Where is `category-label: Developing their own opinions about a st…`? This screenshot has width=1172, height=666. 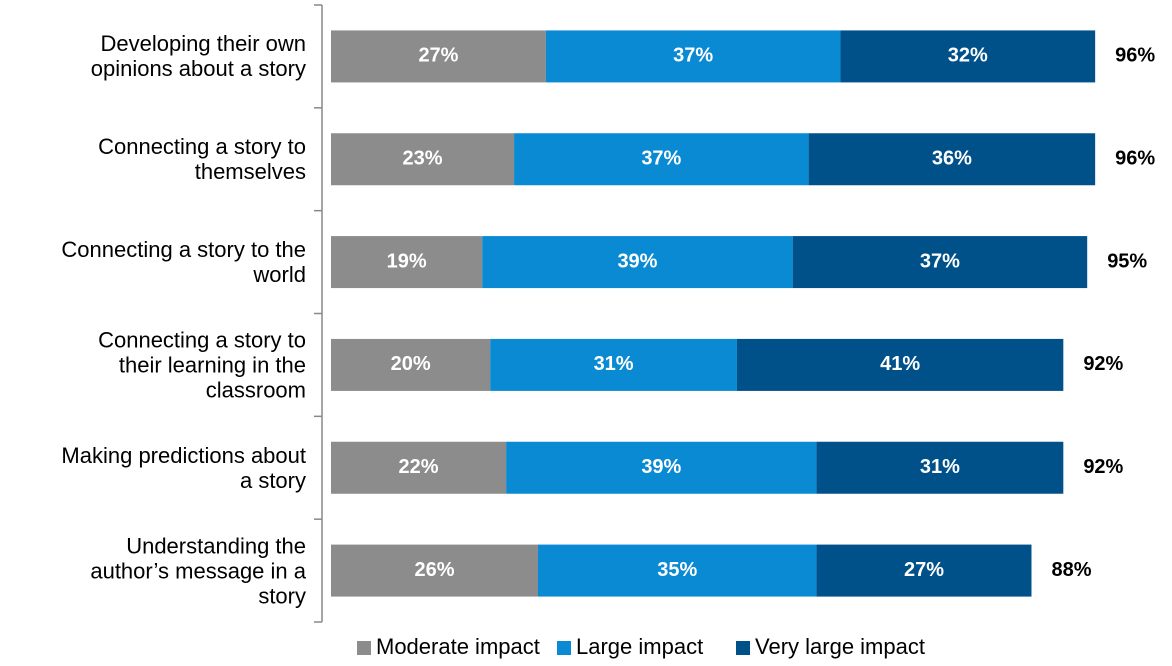
category-label: Developing their own opinions about a st… is located at coordinates (198, 56).